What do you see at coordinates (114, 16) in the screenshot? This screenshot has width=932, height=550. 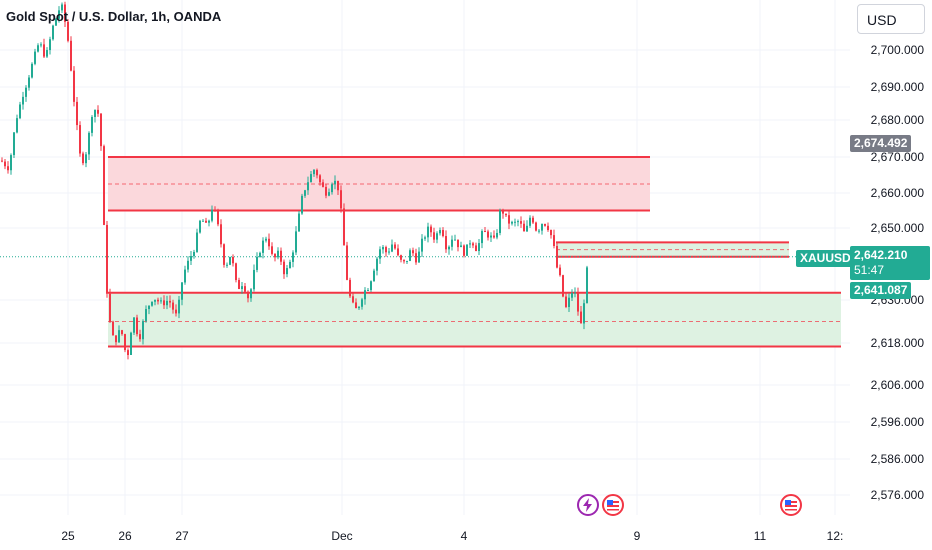 I see `chart-title: Gold Spot / U.S. Dollar, 1h, OANDA` at bounding box center [114, 16].